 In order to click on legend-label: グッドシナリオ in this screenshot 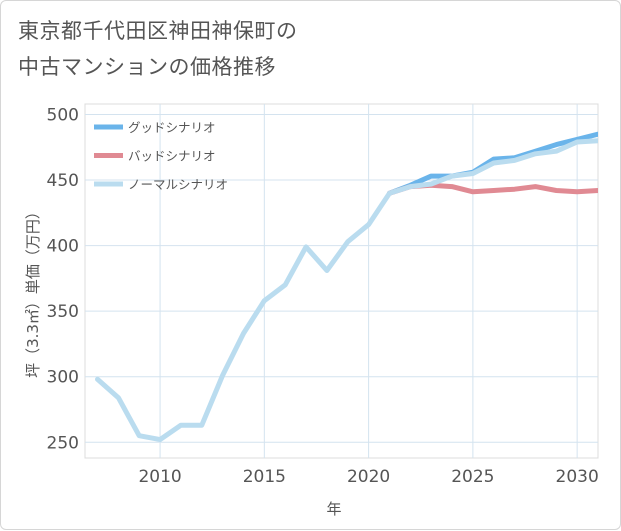, I will do `click(172, 127)`.